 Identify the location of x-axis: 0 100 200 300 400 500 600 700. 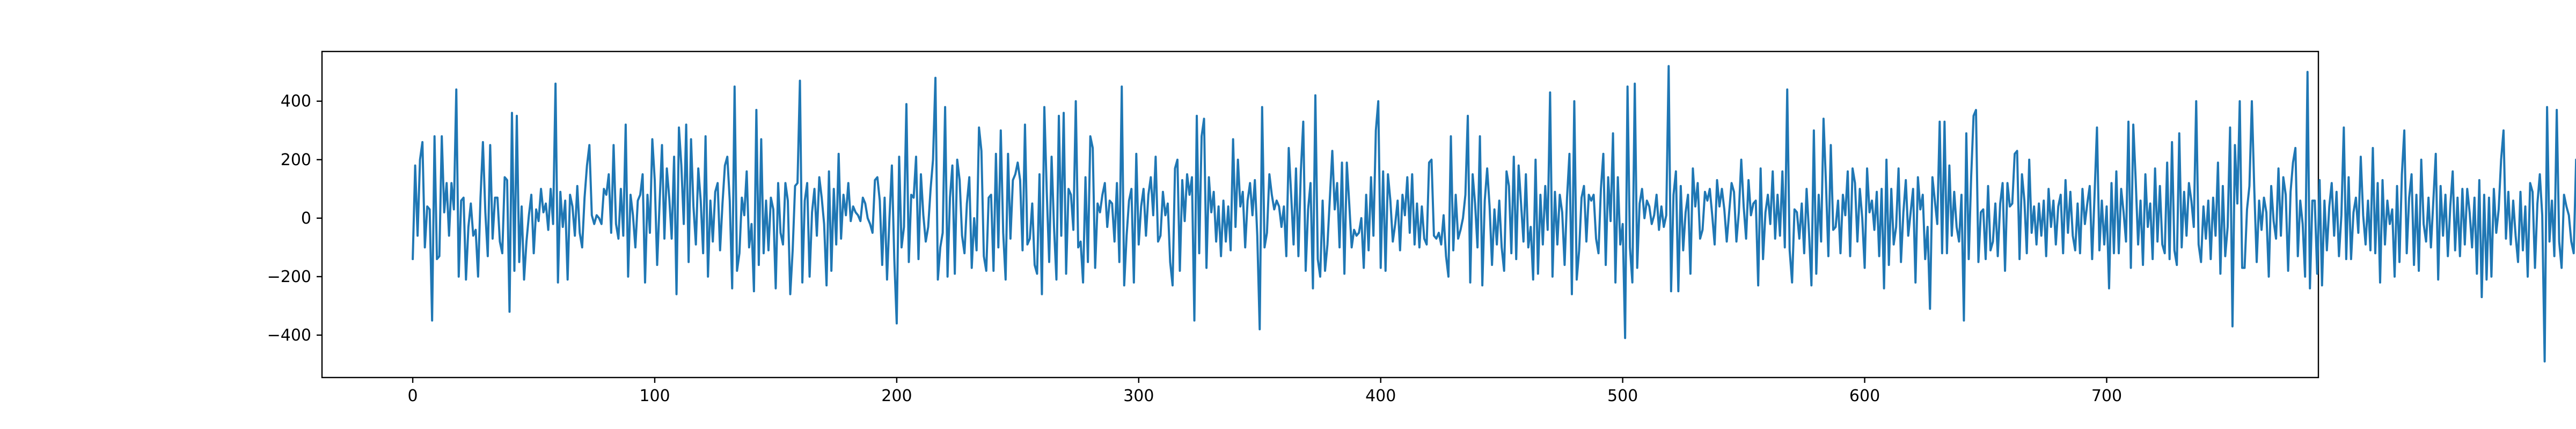
(1265, 391).